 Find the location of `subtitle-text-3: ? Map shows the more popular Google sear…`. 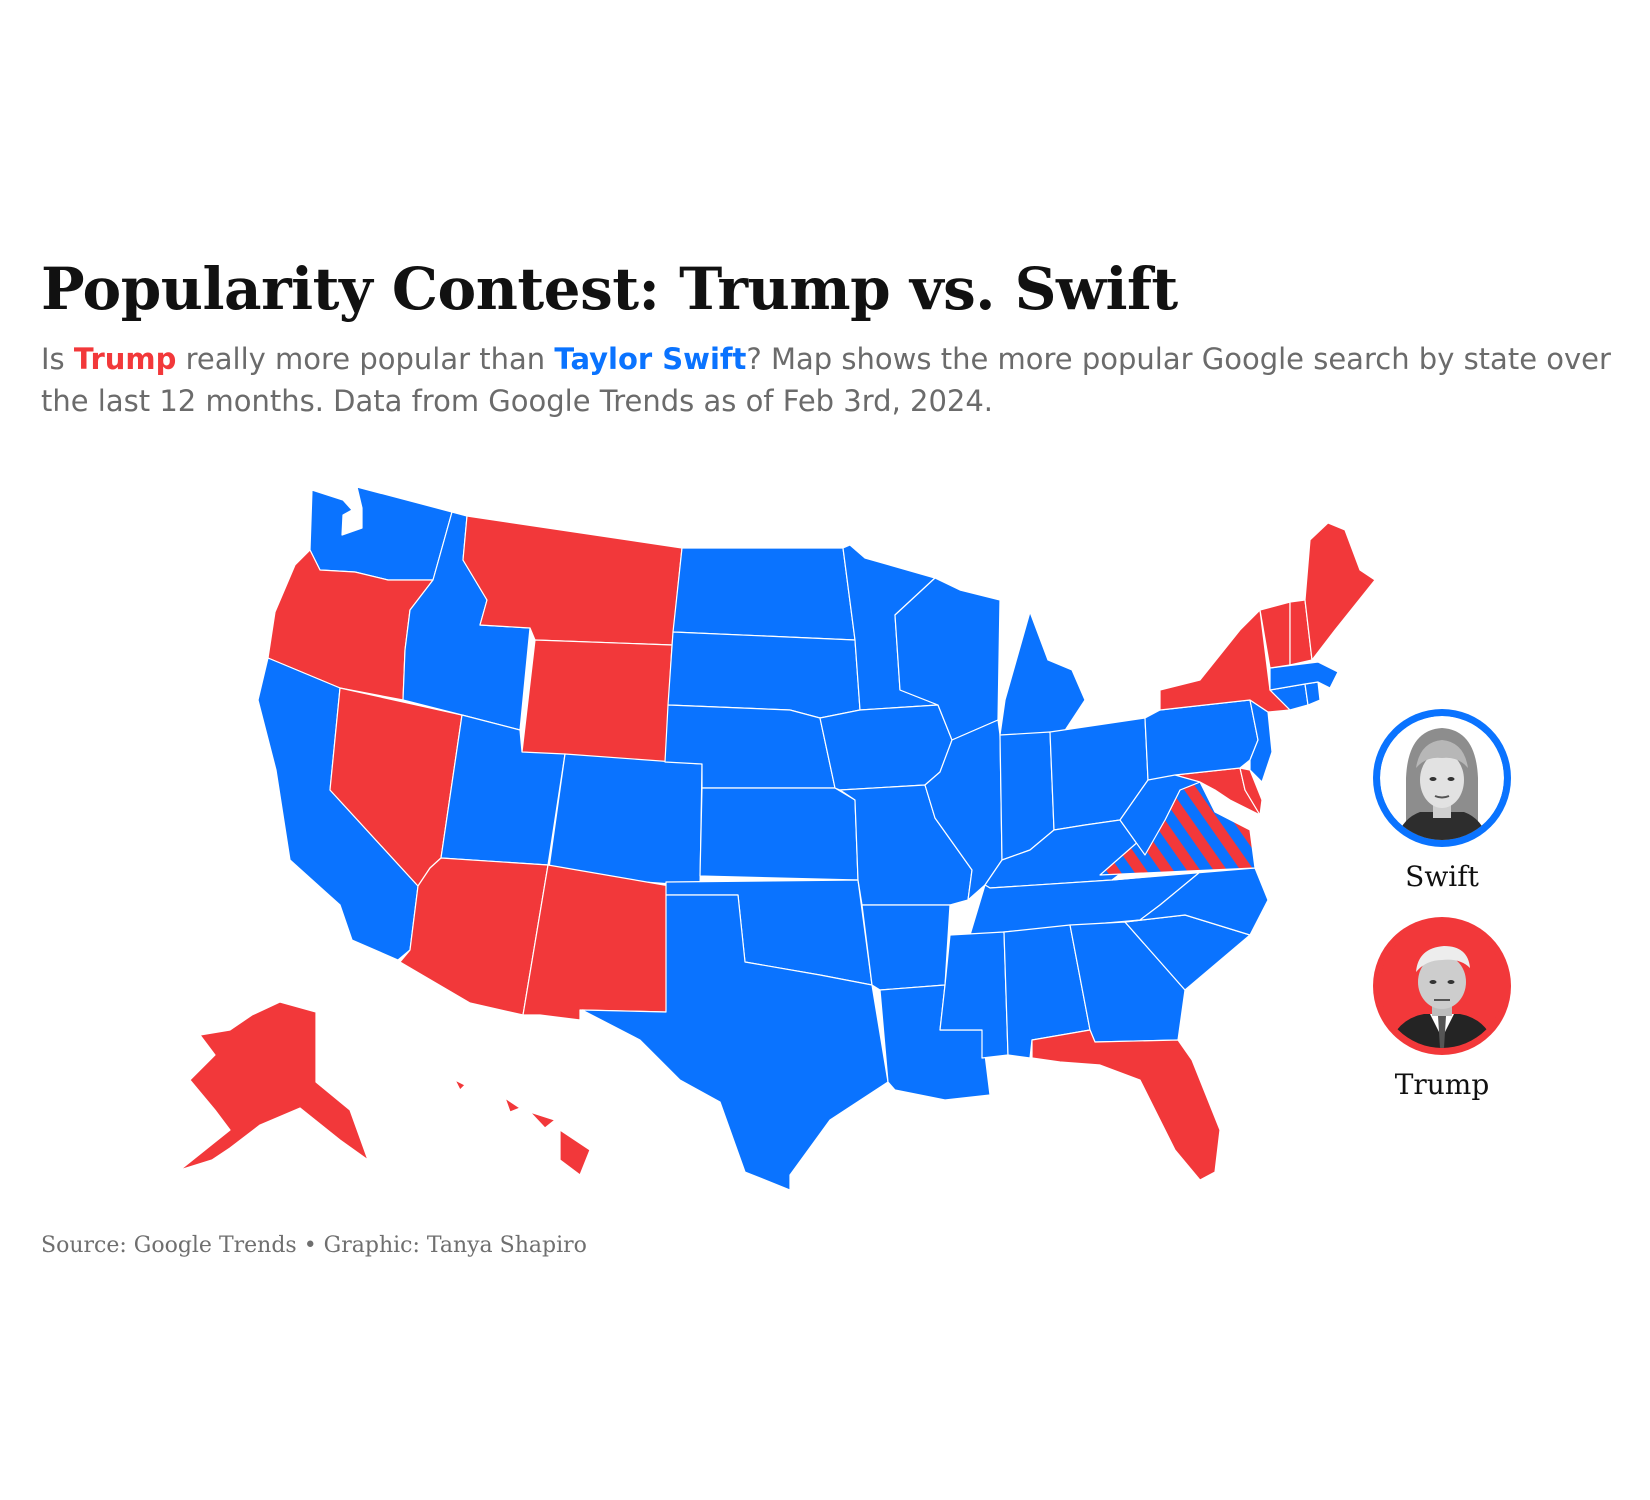

subtitle-text-3: ? Map shows the more popular Google sear… is located at coordinates (826, 380).